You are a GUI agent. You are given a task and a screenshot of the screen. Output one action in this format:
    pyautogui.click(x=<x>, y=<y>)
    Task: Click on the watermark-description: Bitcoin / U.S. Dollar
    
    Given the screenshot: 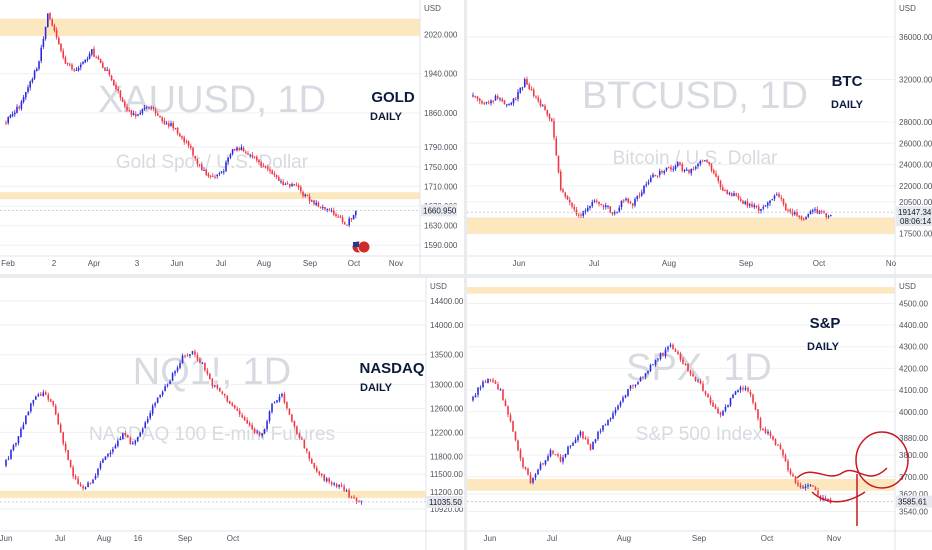 What is the action you would take?
    pyautogui.click(x=695, y=158)
    